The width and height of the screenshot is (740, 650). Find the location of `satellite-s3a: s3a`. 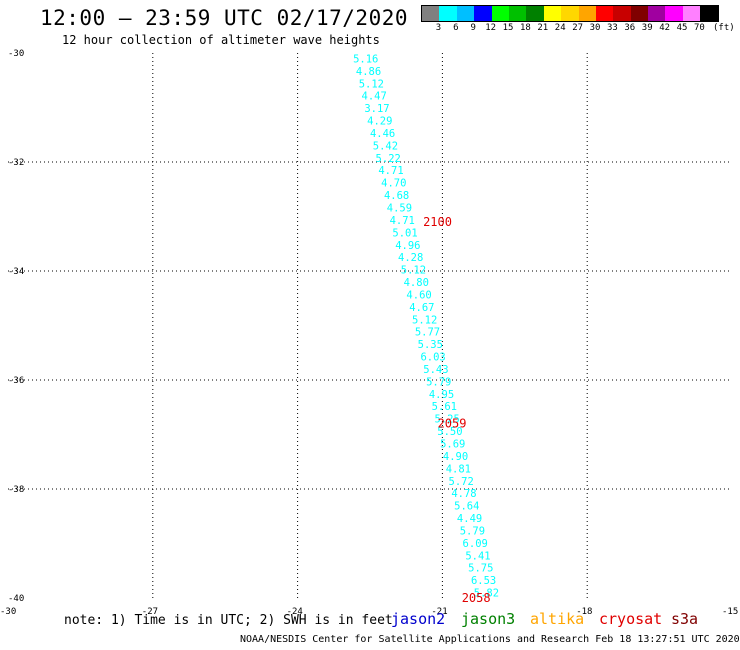

satellite-s3a: s3a is located at coordinates (685, 619).